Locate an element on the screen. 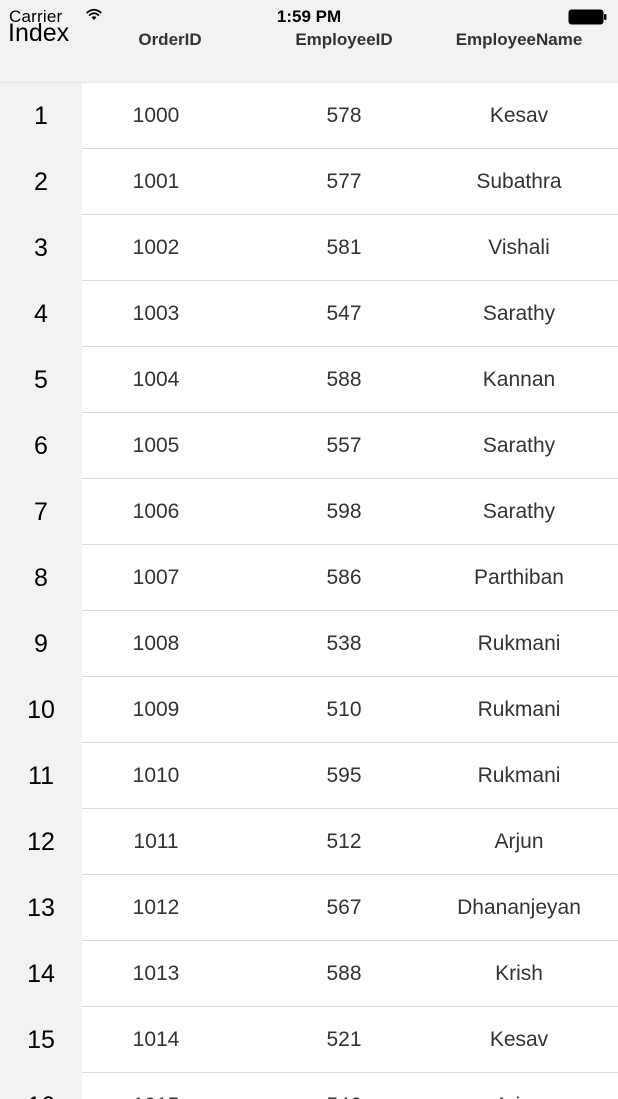 Image resolution: width=618 pixels, height=1099 pixels. table-row: 11 1010 595 Rukmani is located at coordinates (309, 776).